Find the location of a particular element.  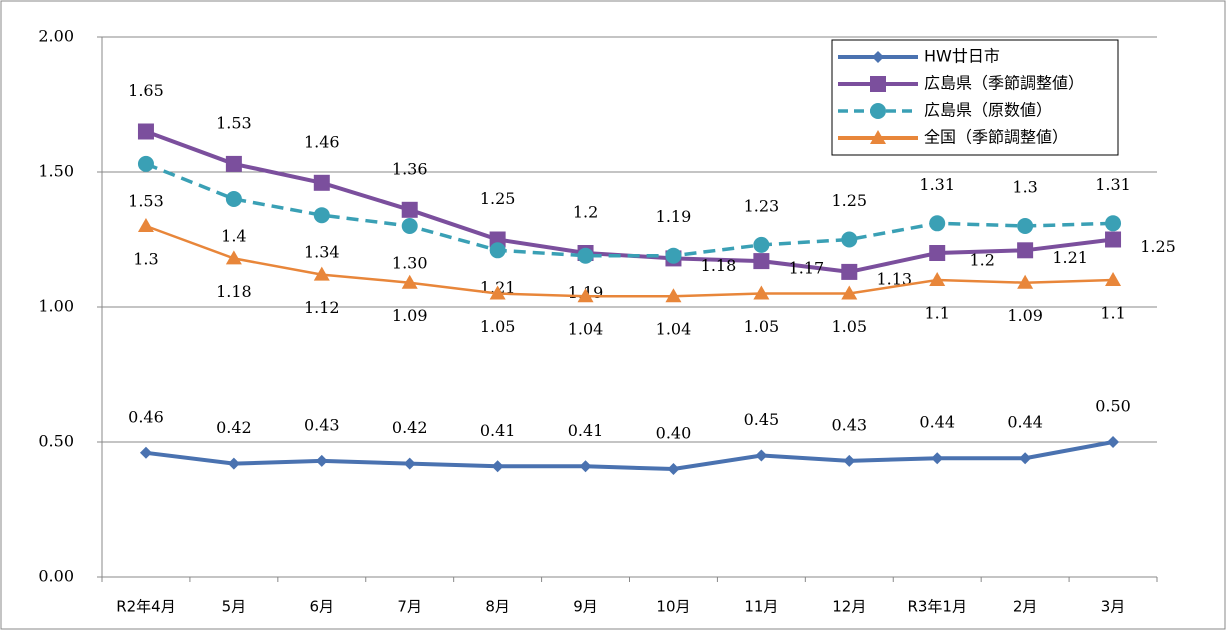

x-tick-label: 10月 is located at coordinates (673, 607).